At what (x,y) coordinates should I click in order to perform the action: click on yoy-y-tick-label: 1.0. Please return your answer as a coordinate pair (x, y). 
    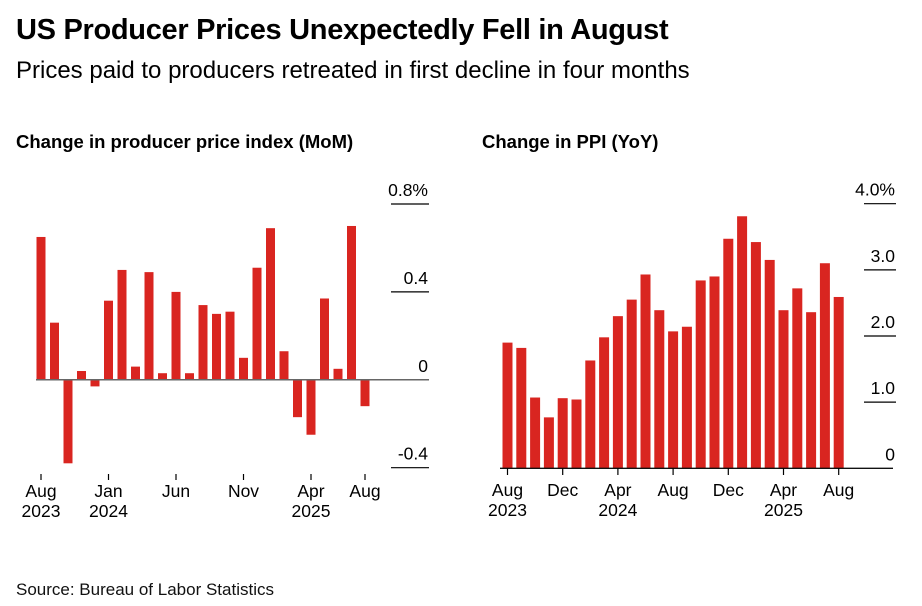
    Looking at the image, I should click on (883, 388).